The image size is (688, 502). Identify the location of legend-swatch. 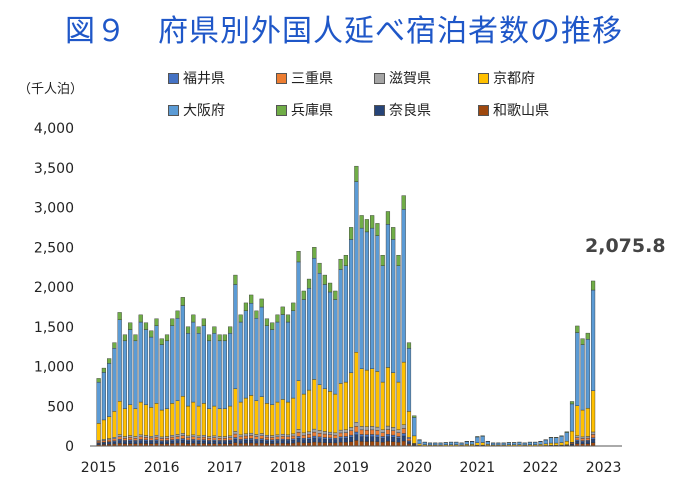
(173, 110).